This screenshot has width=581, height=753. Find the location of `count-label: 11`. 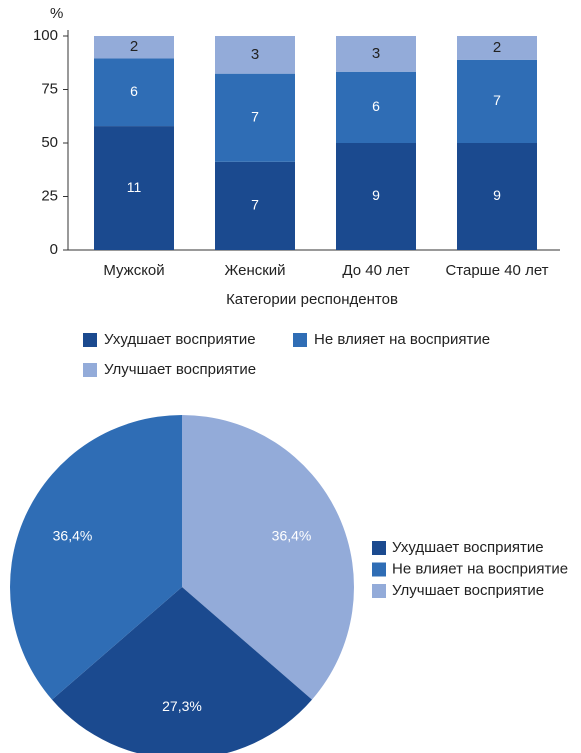

count-label: 11 is located at coordinates (134, 187).